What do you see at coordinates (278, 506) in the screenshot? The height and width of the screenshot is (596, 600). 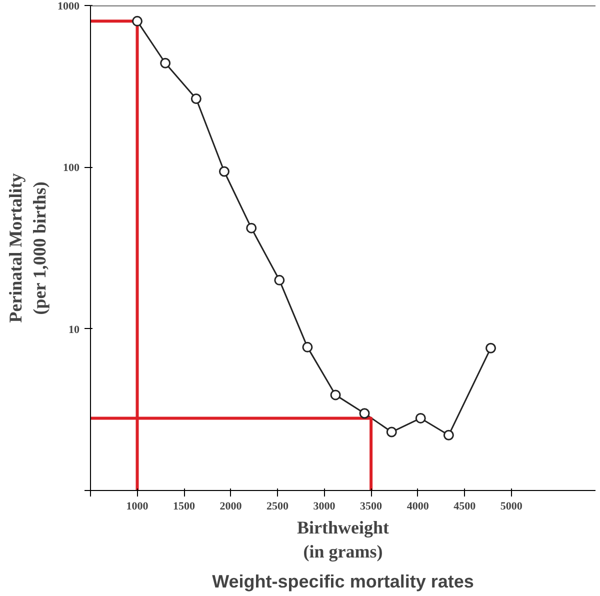 I see `x-tick-label: 2500` at bounding box center [278, 506].